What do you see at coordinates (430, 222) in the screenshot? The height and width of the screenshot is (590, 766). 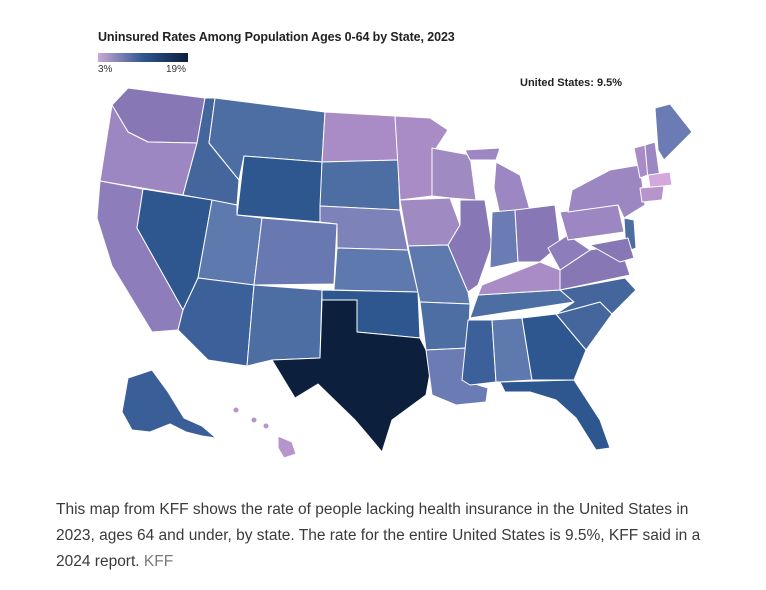 I see `state-iowa` at bounding box center [430, 222].